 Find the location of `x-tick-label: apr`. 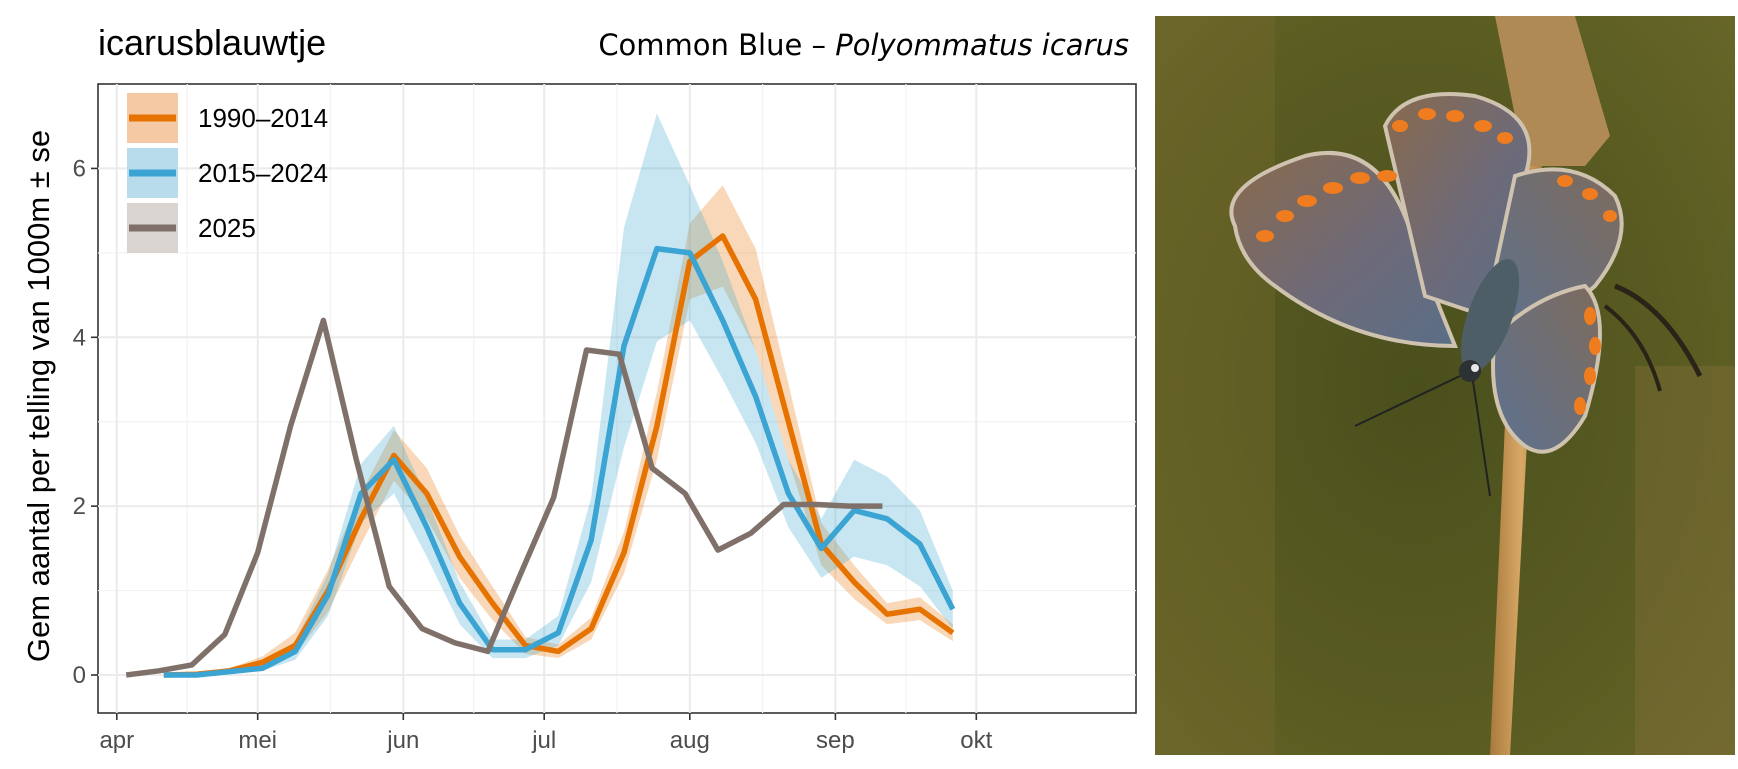

x-tick-label: apr is located at coordinates (116, 740).